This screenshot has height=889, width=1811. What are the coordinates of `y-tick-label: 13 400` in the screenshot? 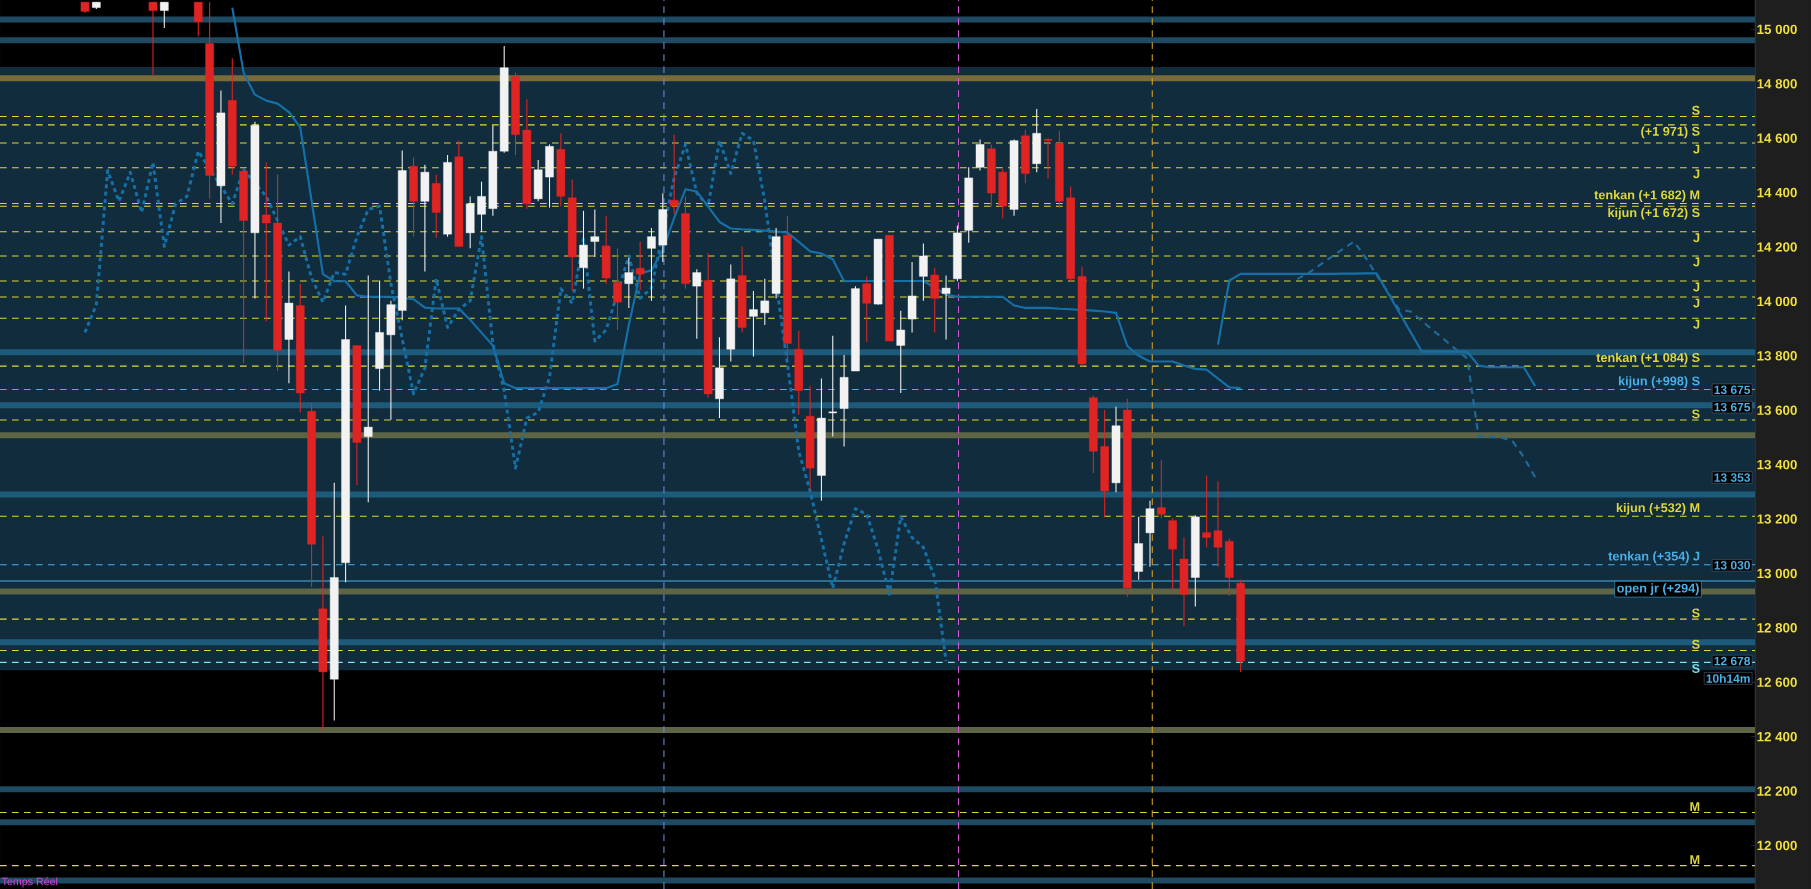 It's located at (1777, 464).